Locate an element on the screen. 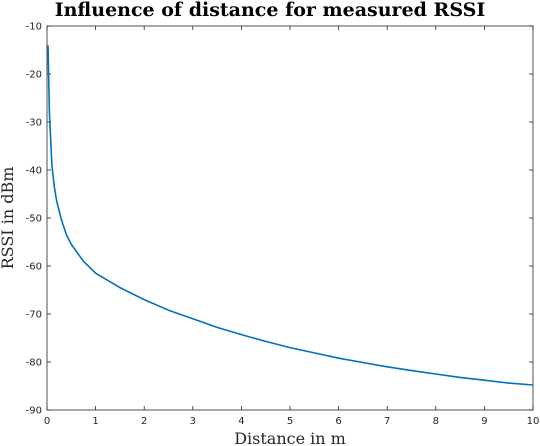 The image size is (540, 446). x-tick-label: 3 is located at coordinates (193, 421).